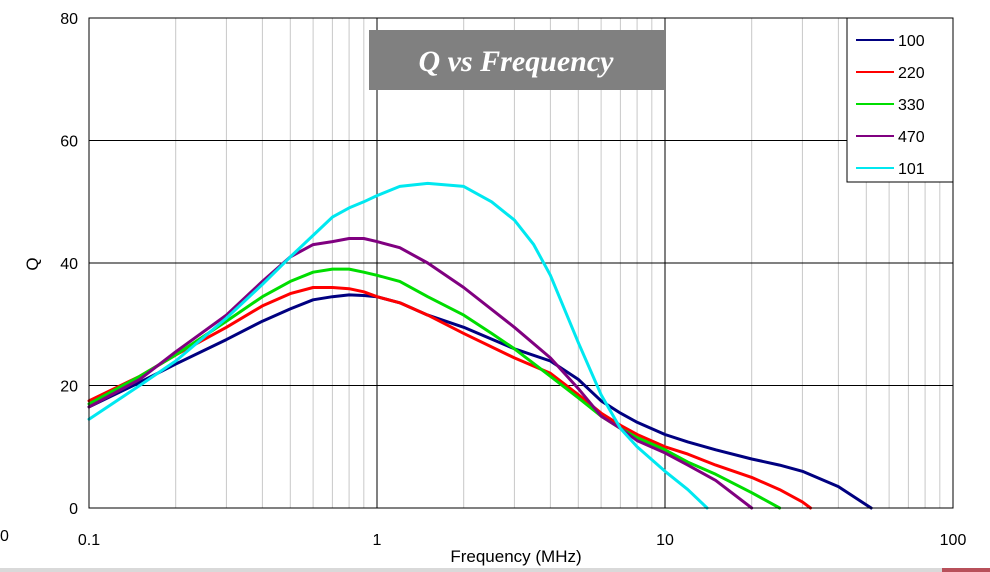  What do you see at coordinates (515, 556) in the screenshot?
I see `x-axis-label: Frequency (MHz)` at bounding box center [515, 556].